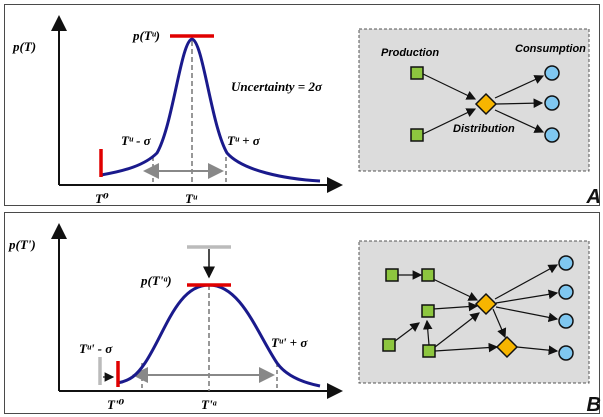  I want to click on left-sigma-label: Tᵘ' - σ, so click(96, 348).